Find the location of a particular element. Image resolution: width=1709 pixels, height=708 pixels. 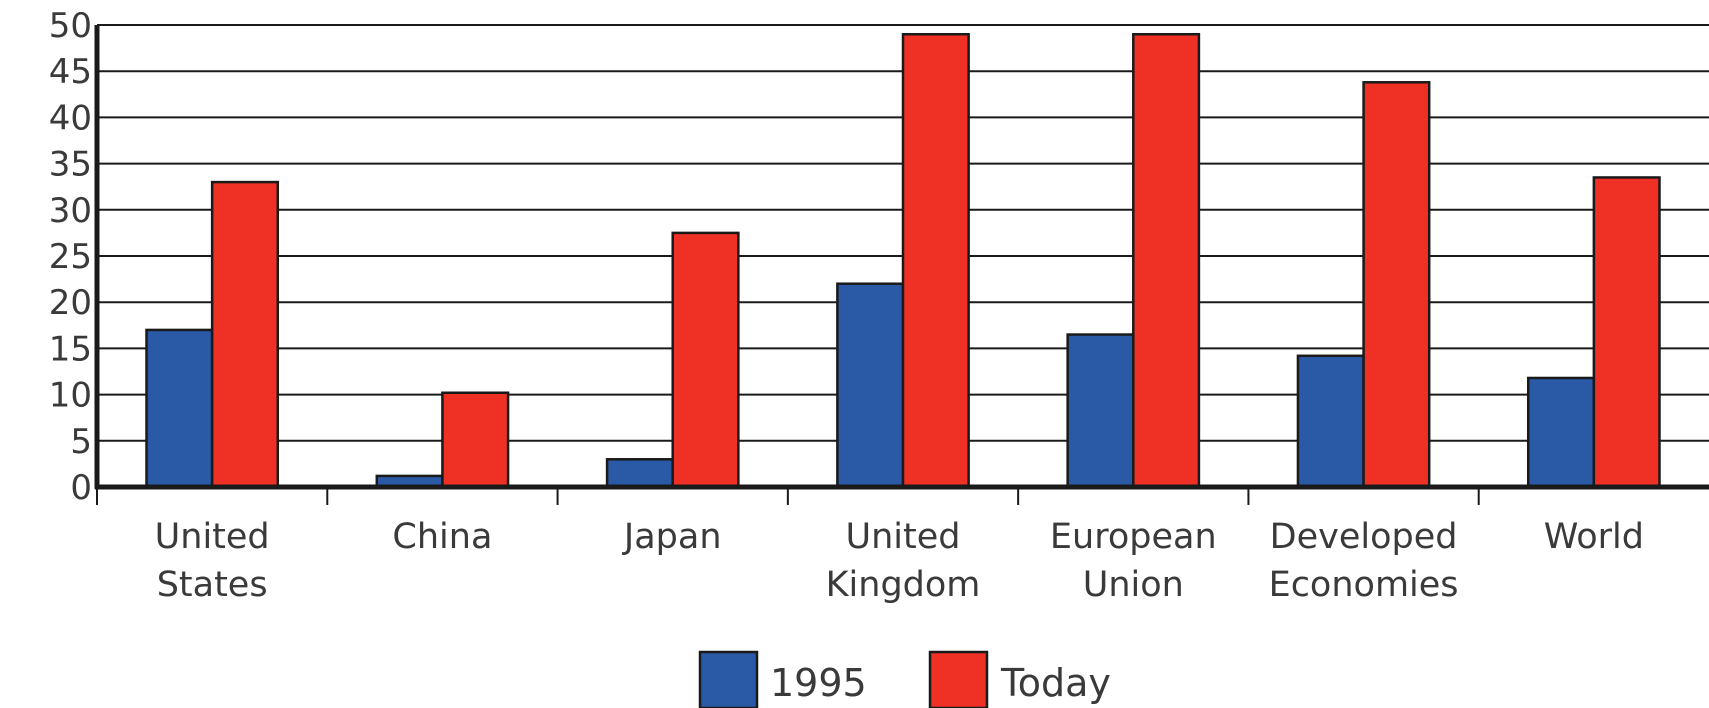

category-label-line: China is located at coordinates (442, 537).